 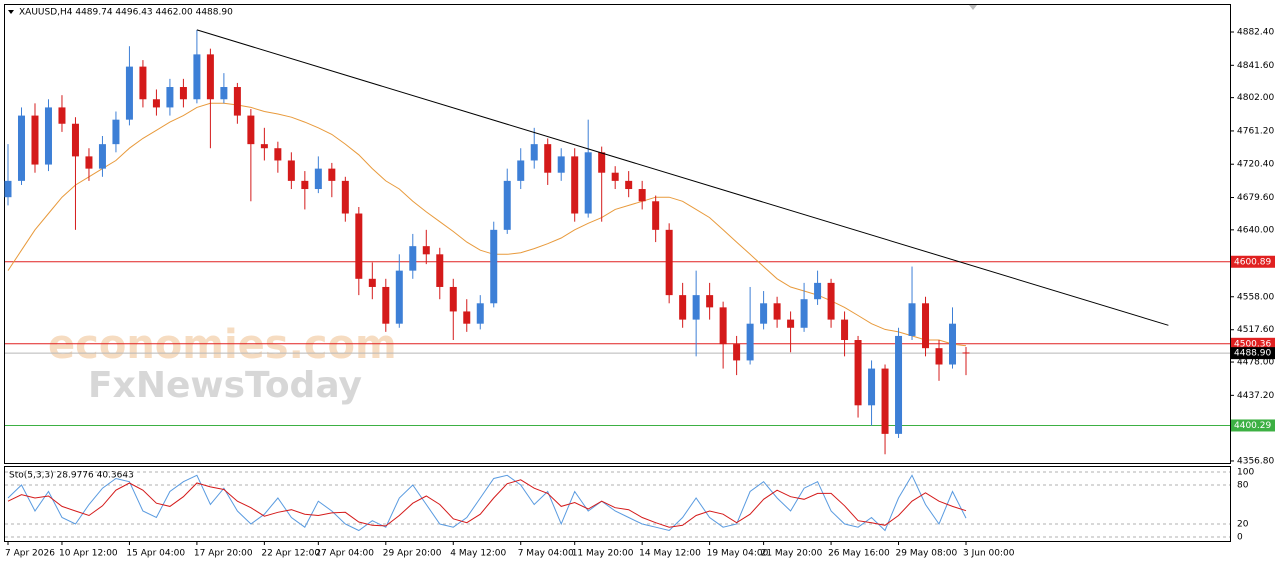 What do you see at coordinates (412, 554) in the screenshot?
I see `x-tick-label: 29 Apr 20:00` at bounding box center [412, 554].